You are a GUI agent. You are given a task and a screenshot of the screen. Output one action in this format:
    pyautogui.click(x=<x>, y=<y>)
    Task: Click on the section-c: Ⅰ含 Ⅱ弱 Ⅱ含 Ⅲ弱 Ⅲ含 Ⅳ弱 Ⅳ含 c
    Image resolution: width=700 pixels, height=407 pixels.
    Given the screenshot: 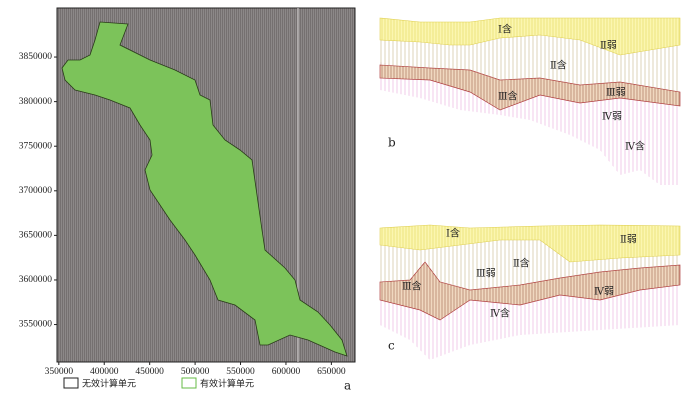 What is the action you would take?
    pyautogui.click(x=530, y=292)
    